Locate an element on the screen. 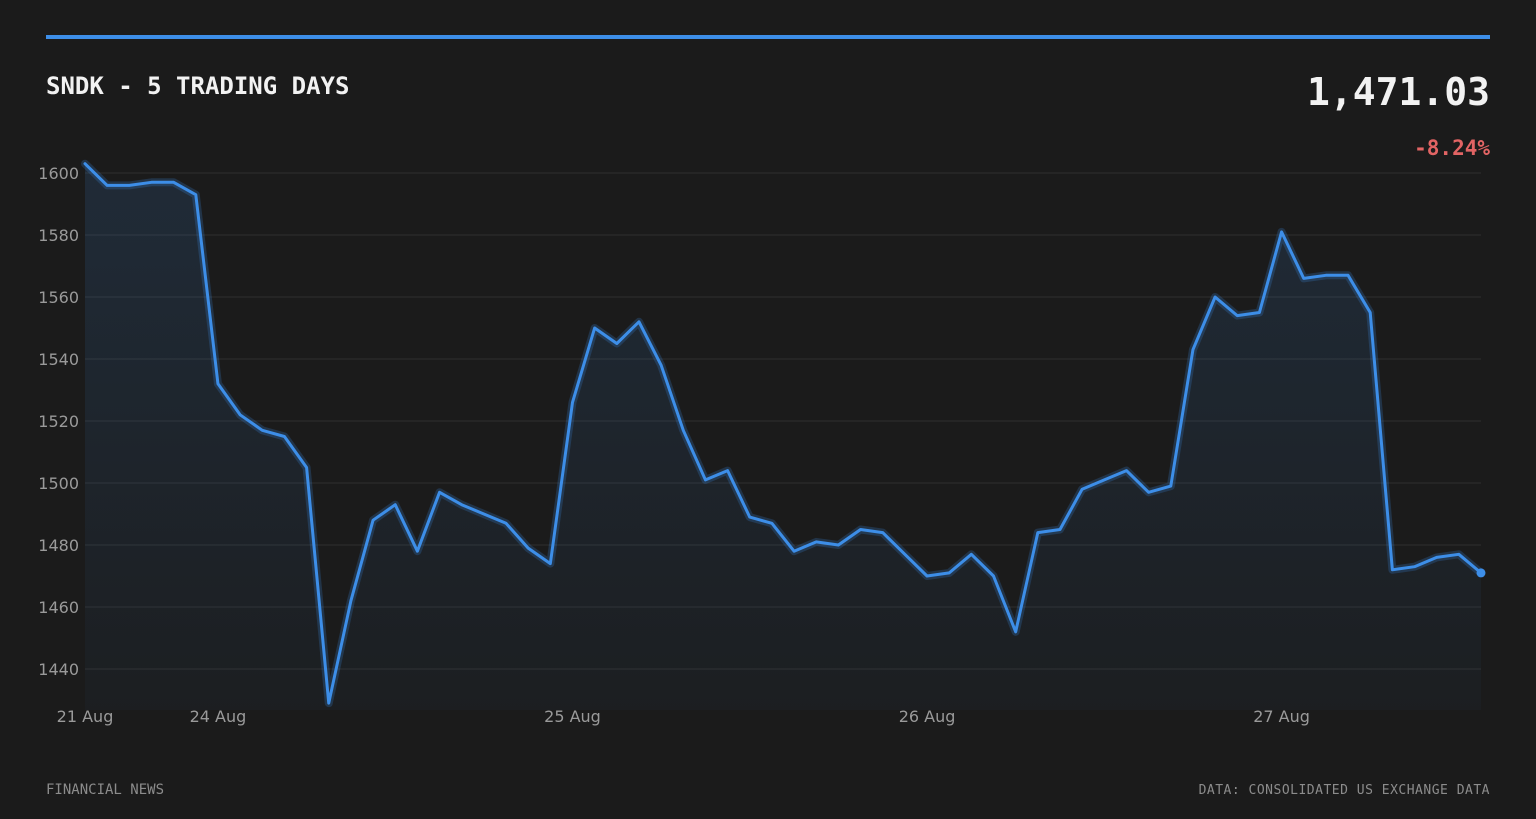 The height and width of the screenshot is (819, 1536). x-axis-ticks: 21 Aug 24 Aug 25 Aug 26 Aug 27 Aug is located at coordinates (683, 716).